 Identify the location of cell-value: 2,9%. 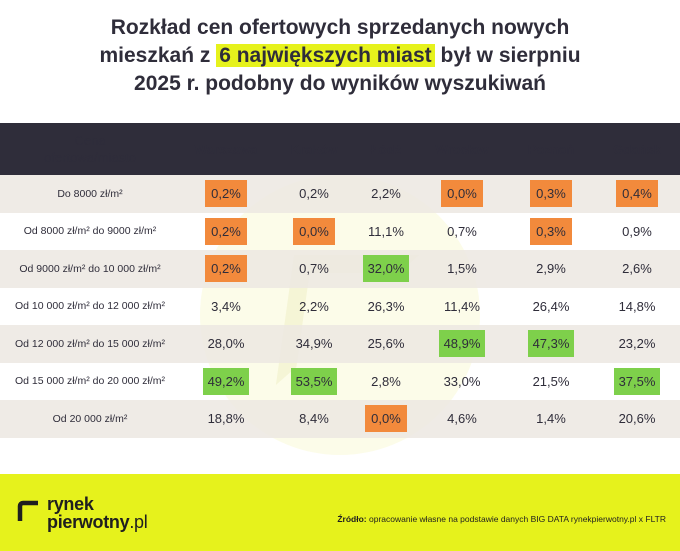
(551, 269).